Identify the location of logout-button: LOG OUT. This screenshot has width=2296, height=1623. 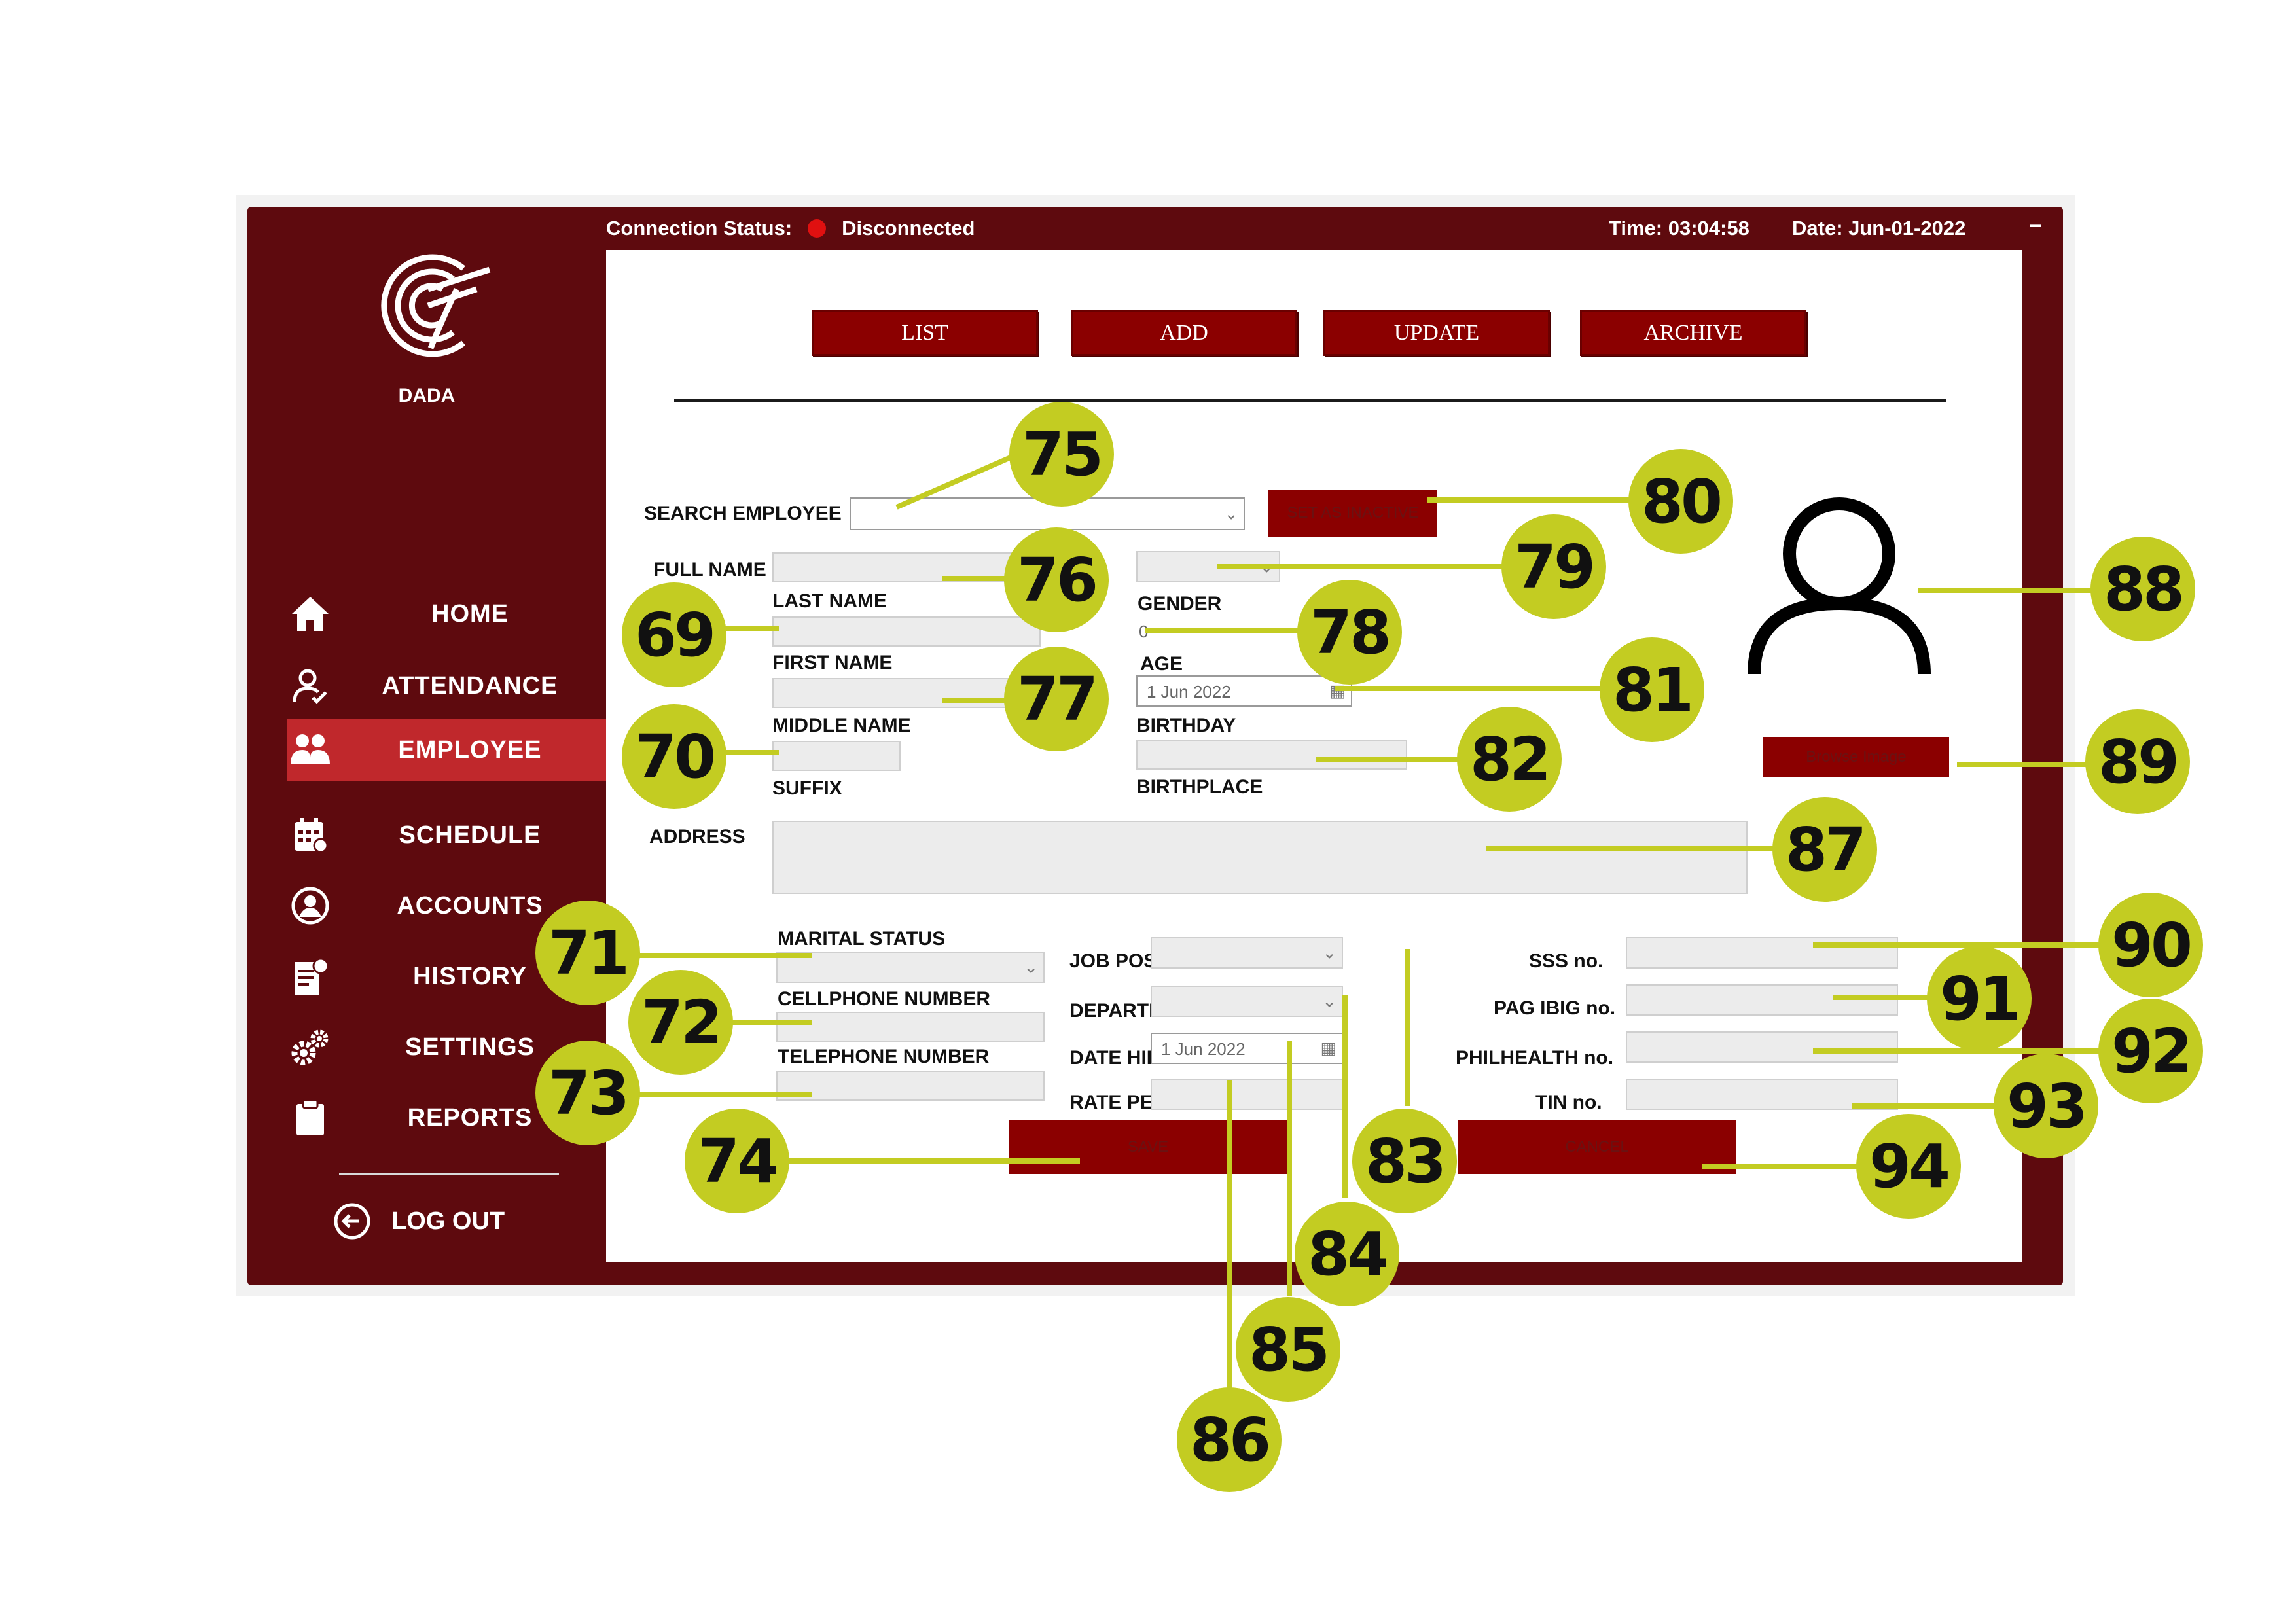
(418, 1222).